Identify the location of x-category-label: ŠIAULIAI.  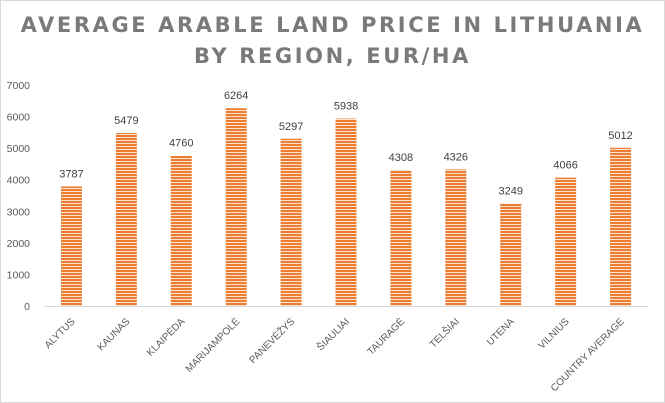
(333, 334).